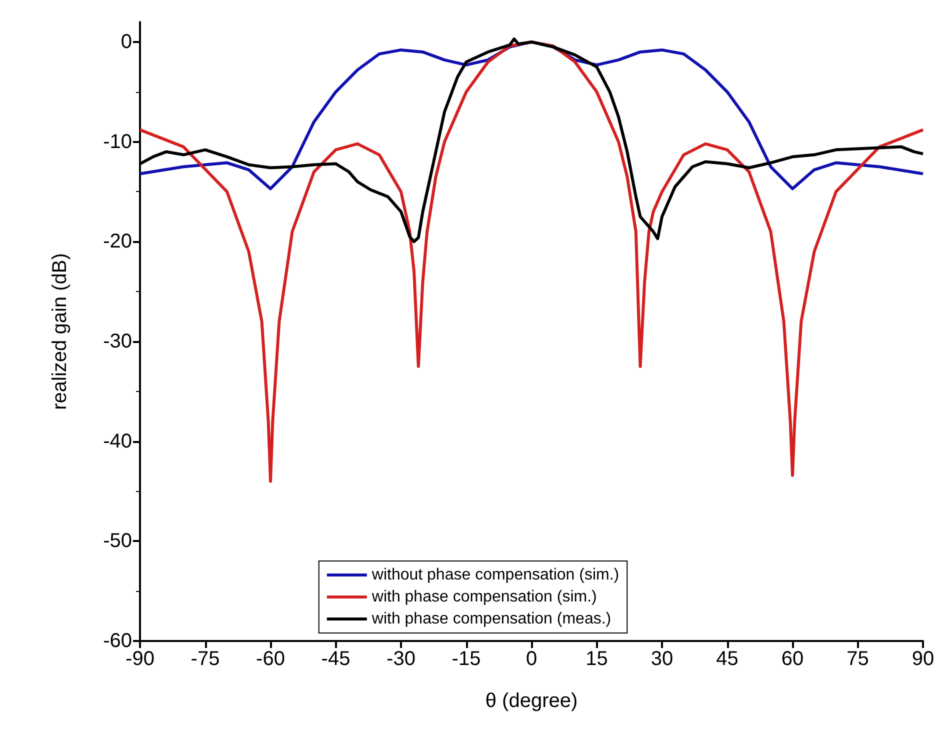 The height and width of the screenshot is (751, 946). I want to click on x-tick-label: -30, so click(401, 659).